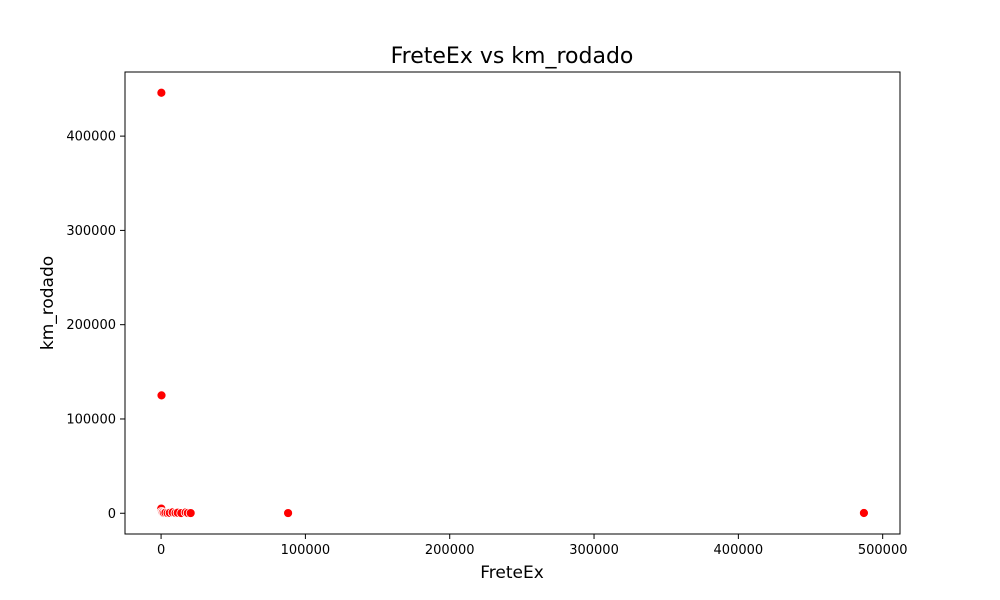  Describe the element at coordinates (91, 137) in the screenshot. I see `y-tick-label: 400000` at that location.